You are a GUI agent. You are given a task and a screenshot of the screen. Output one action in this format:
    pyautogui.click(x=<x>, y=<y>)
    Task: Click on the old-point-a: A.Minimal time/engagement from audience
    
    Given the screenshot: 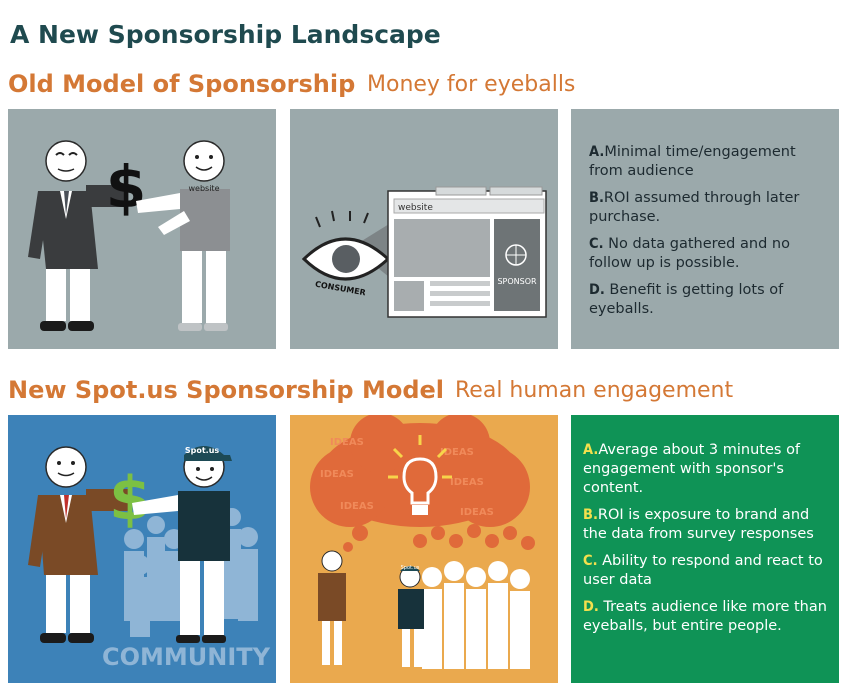 What is the action you would take?
    pyautogui.click(x=692, y=161)
    